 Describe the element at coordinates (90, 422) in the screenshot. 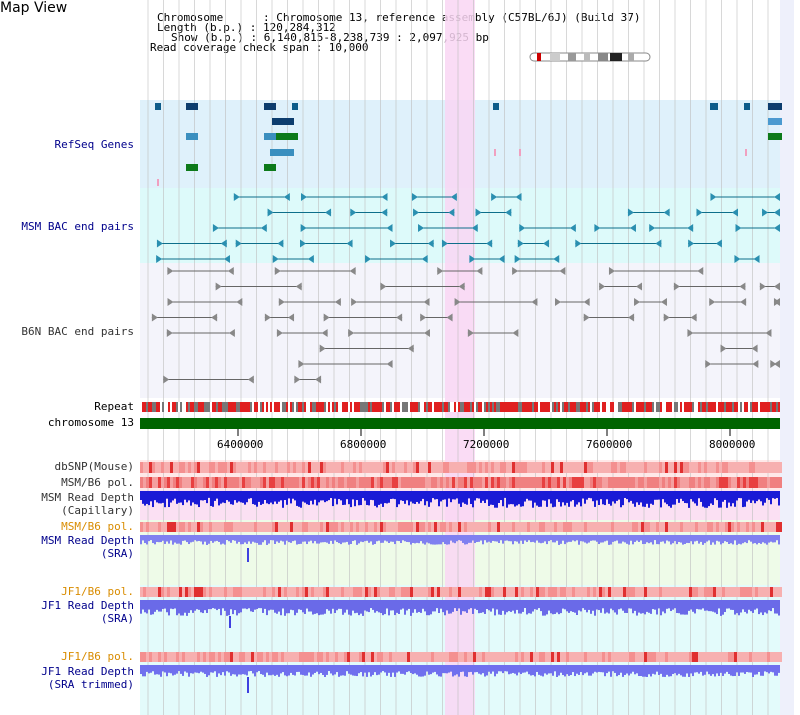

I see `track-label-chromosome: chromosome 13` at that location.